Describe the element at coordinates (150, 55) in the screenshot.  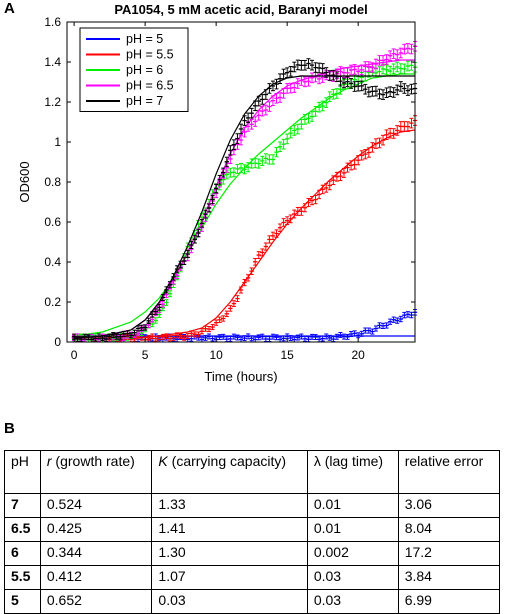
I see `legend-label-ph-5-5: pH = 5.5` at that location.